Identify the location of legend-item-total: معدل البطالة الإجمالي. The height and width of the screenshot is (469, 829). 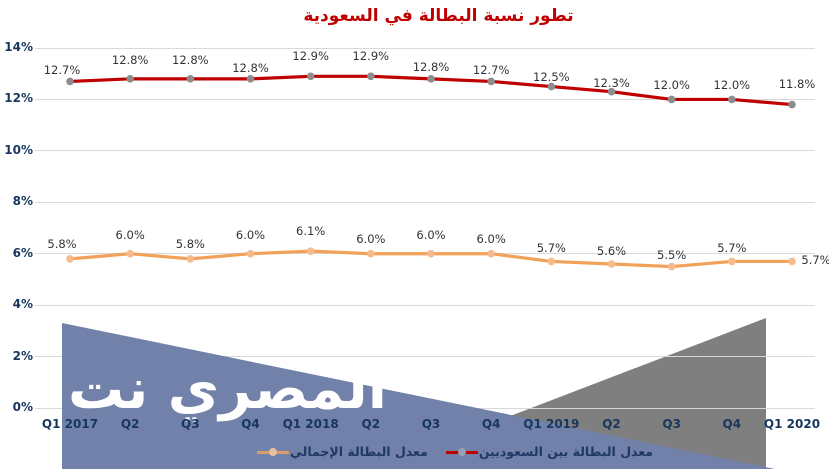
(342, 451).